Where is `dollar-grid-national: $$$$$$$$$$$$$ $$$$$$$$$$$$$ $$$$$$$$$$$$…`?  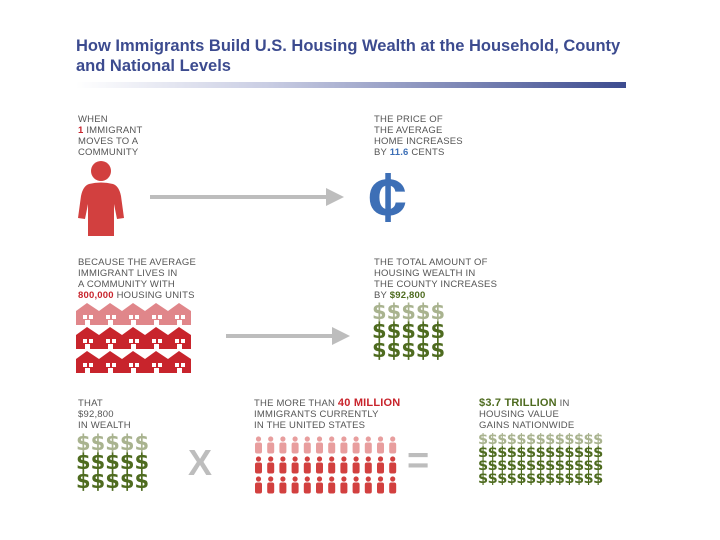
dollar-grid-national: $$$$$$$$$$$$$ $$$$$$$$$$$$$ $$$$$$$$$$$$… is located at coordinates (540, 460).